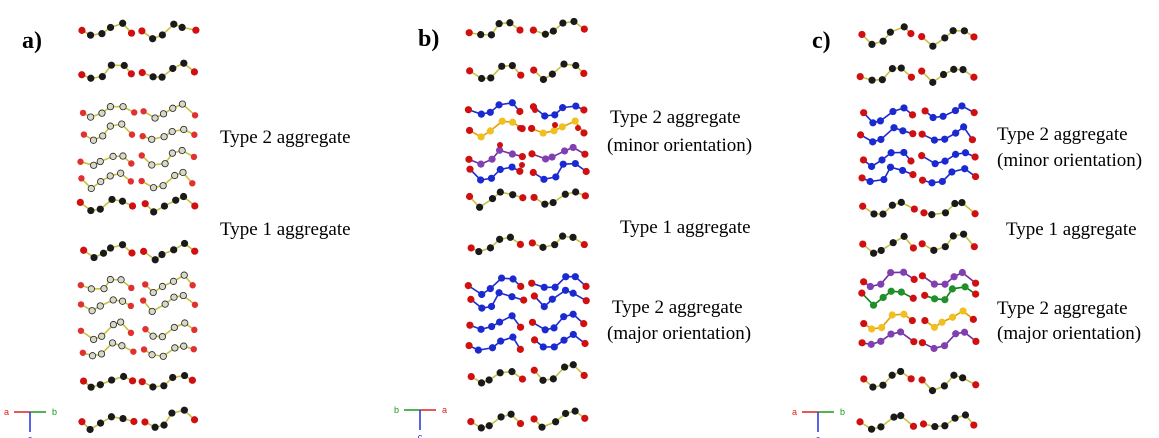 The image size is (1159, 438). What do you see at coordinates (428, 39) in the screenshot?
I see `panel-label: b)` at bounding box center [428, 39].